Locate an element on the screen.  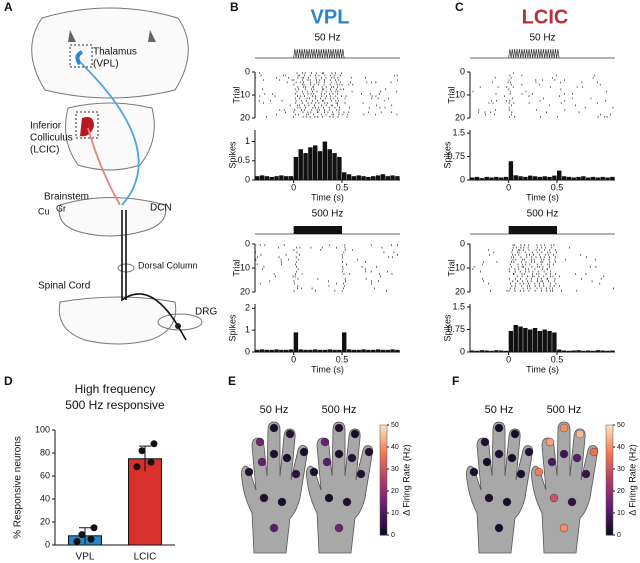
vpl-tract is located at coordinates (109, 133).